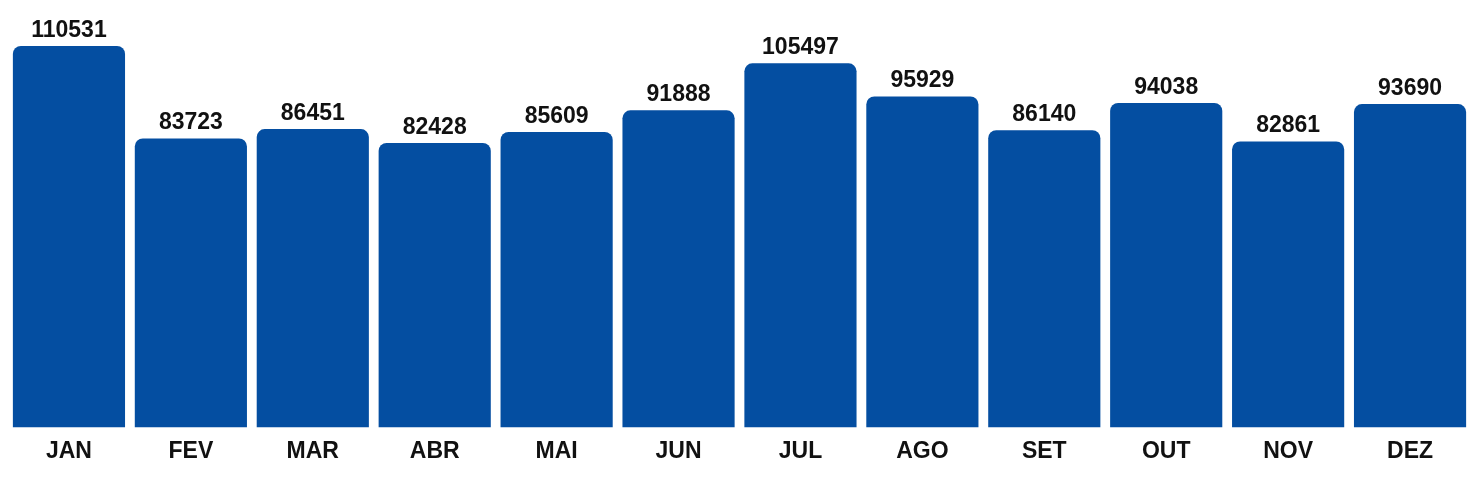  What do you see at coordinates (68, 449) in the screenshot?
I see `x-tick-label: JAN` at bounding box center [68, 449].